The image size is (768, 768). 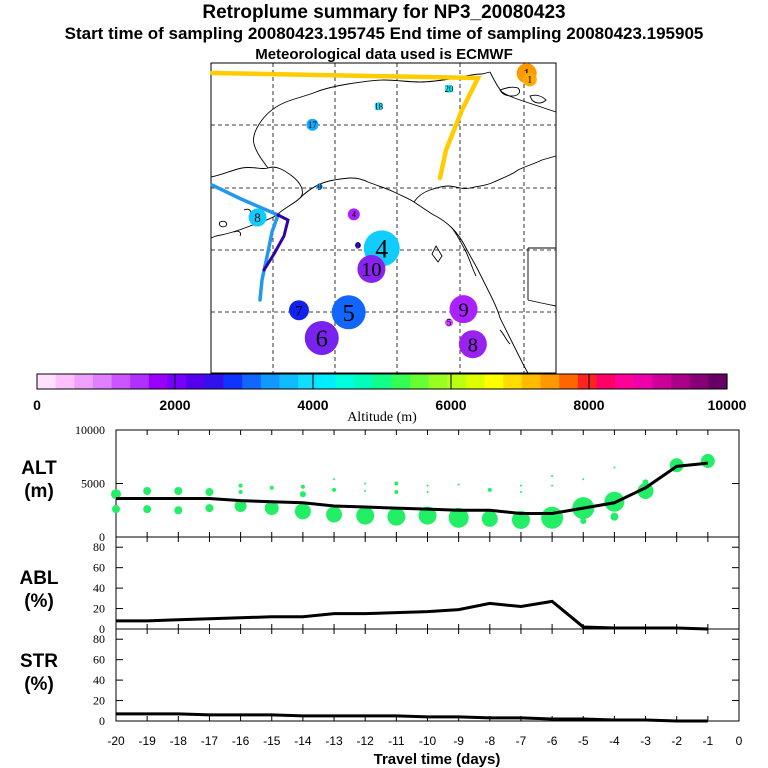 What do you see at coordinates (210, 741) in the screenshot?
I see `x-tick-label: -17` at bounding box center [210, 741].